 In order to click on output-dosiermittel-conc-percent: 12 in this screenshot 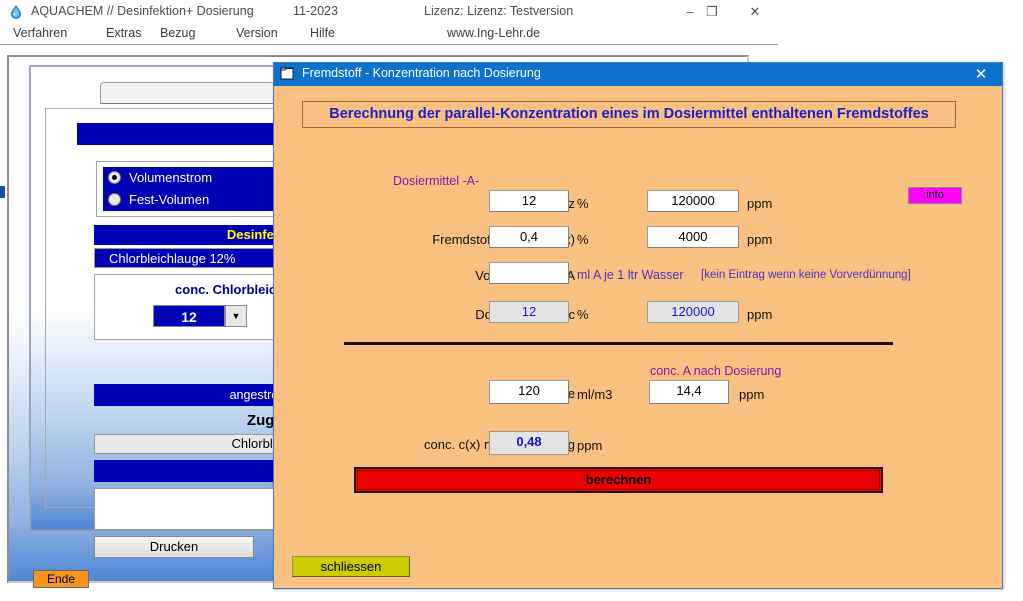, I will do `click(529, 312)`.